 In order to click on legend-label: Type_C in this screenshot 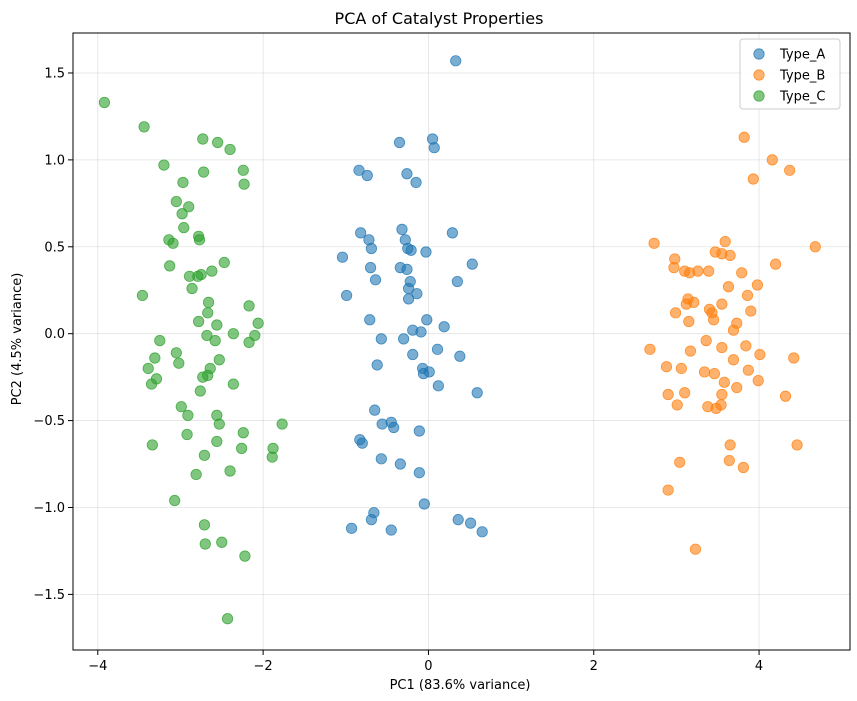, I will do `click(802, 97)`.